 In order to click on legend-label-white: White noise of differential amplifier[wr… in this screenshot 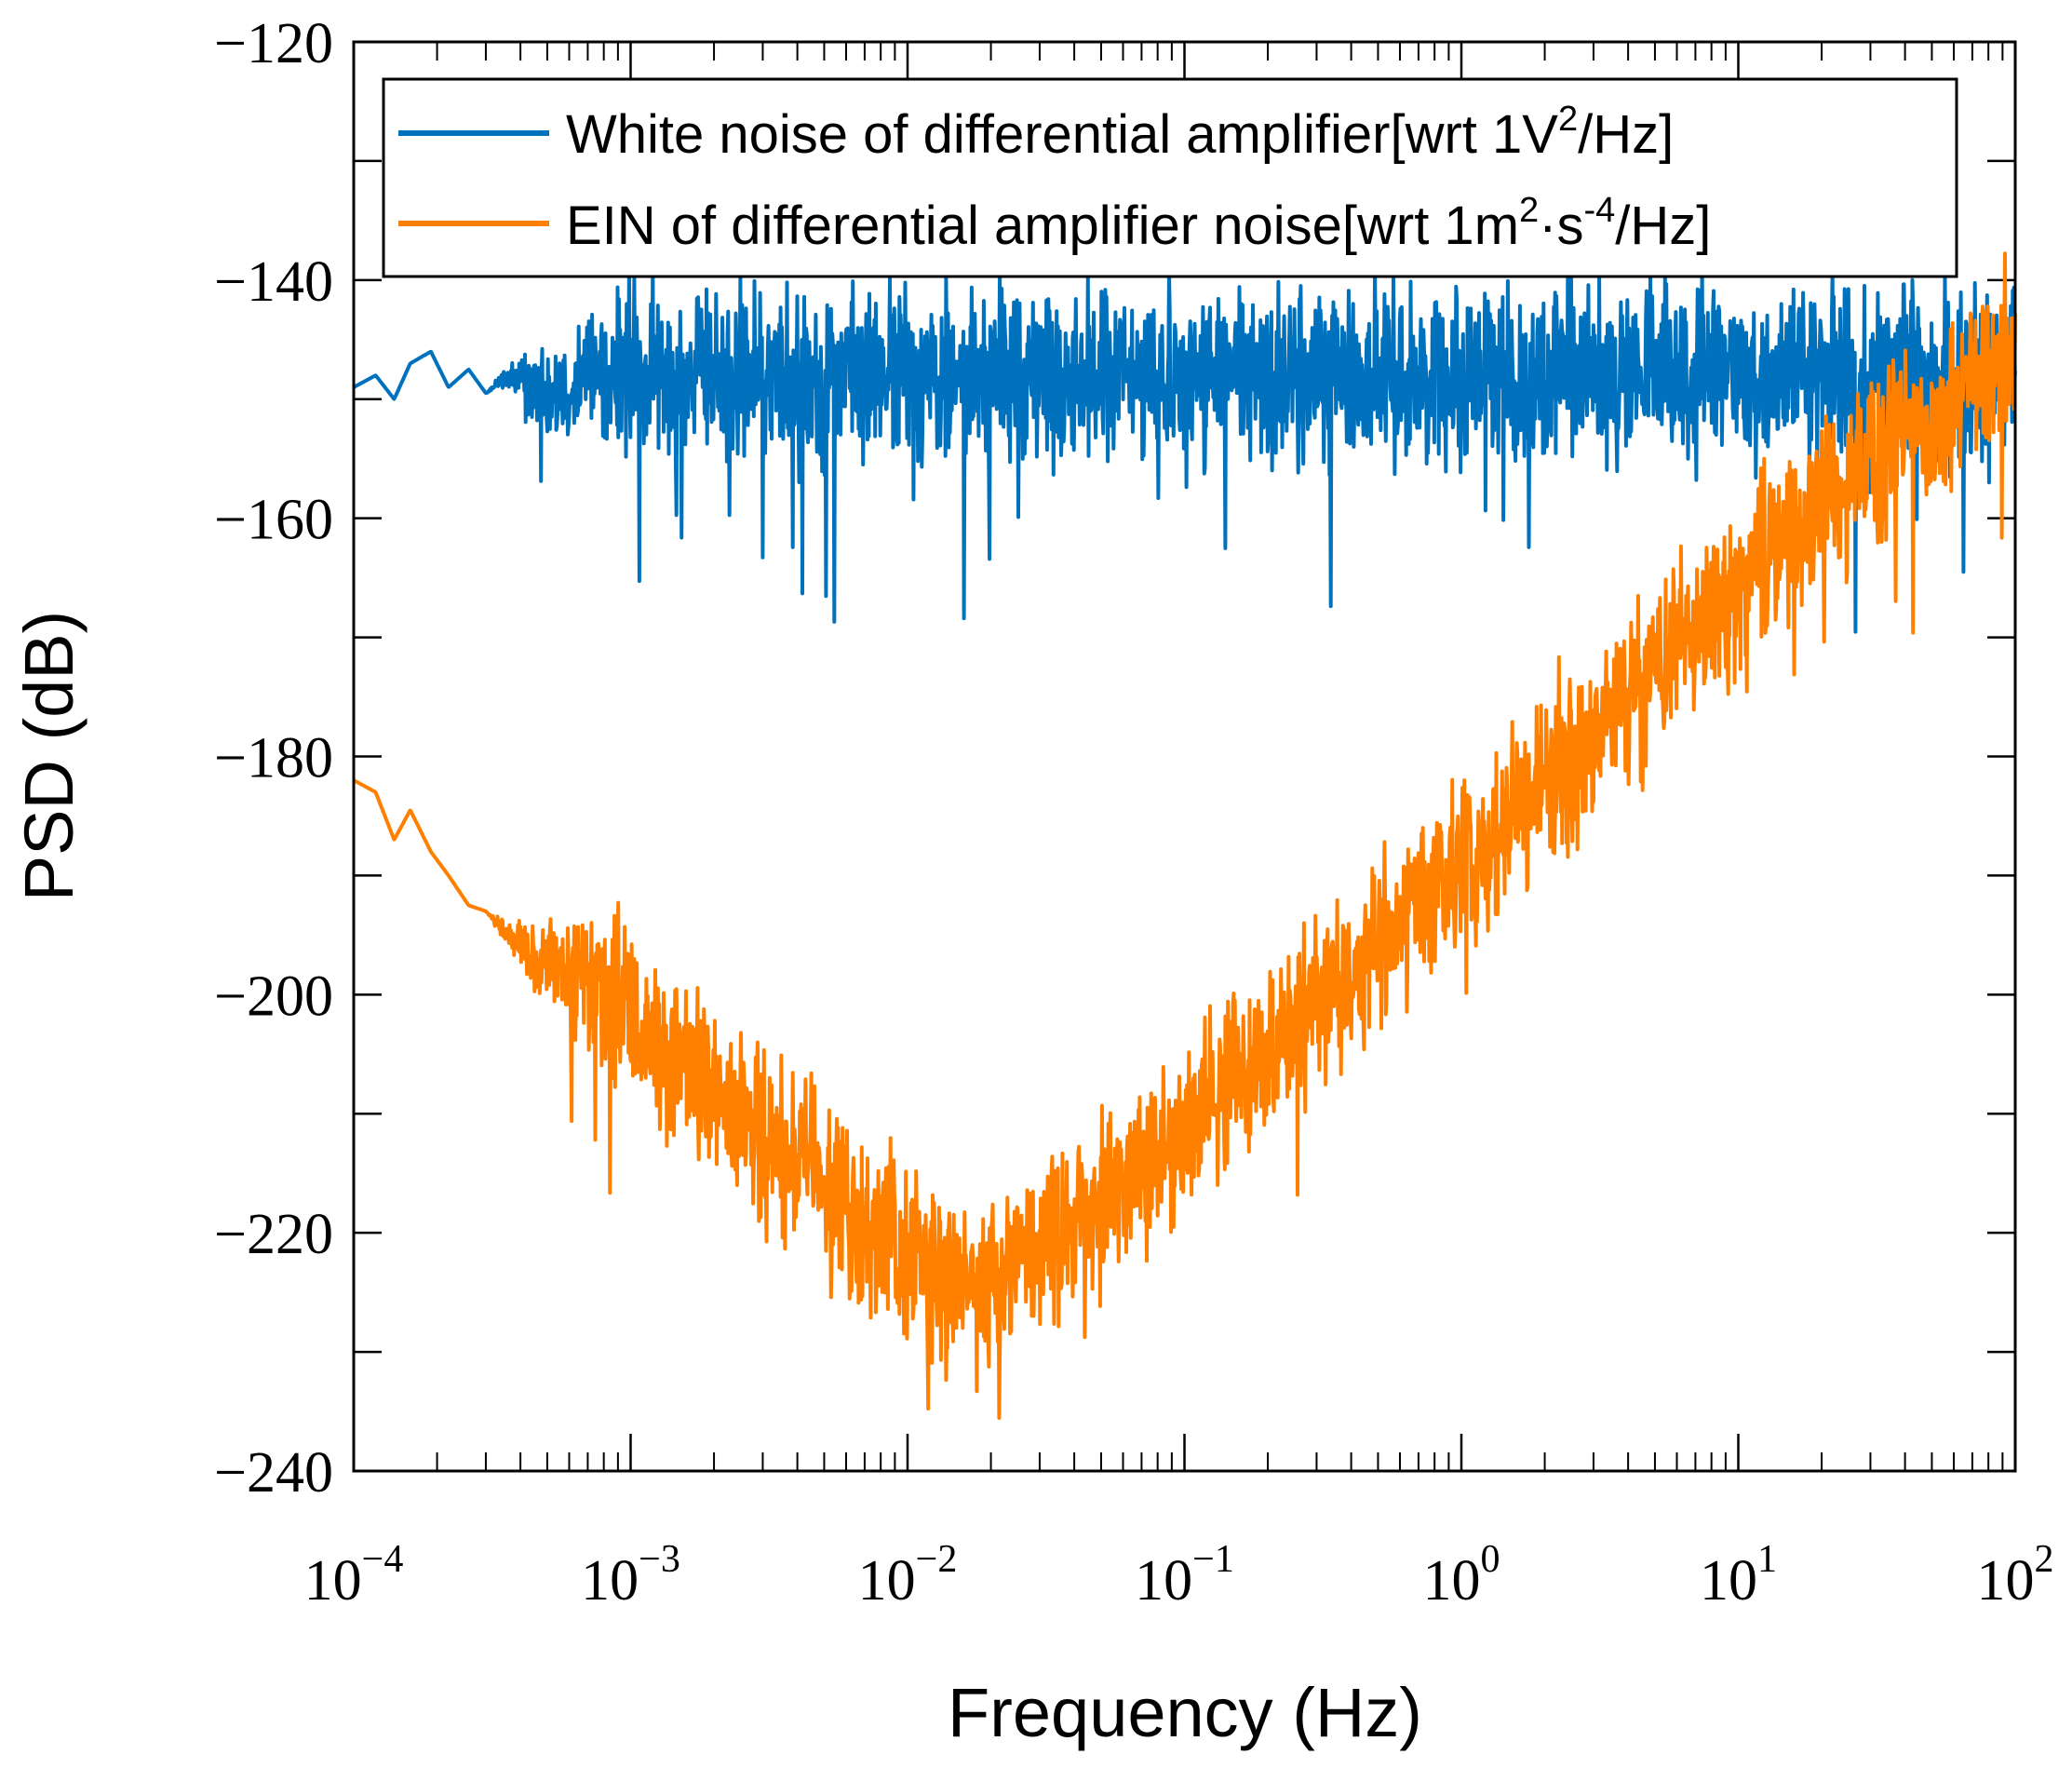, I will do `click(1120, 132)`.